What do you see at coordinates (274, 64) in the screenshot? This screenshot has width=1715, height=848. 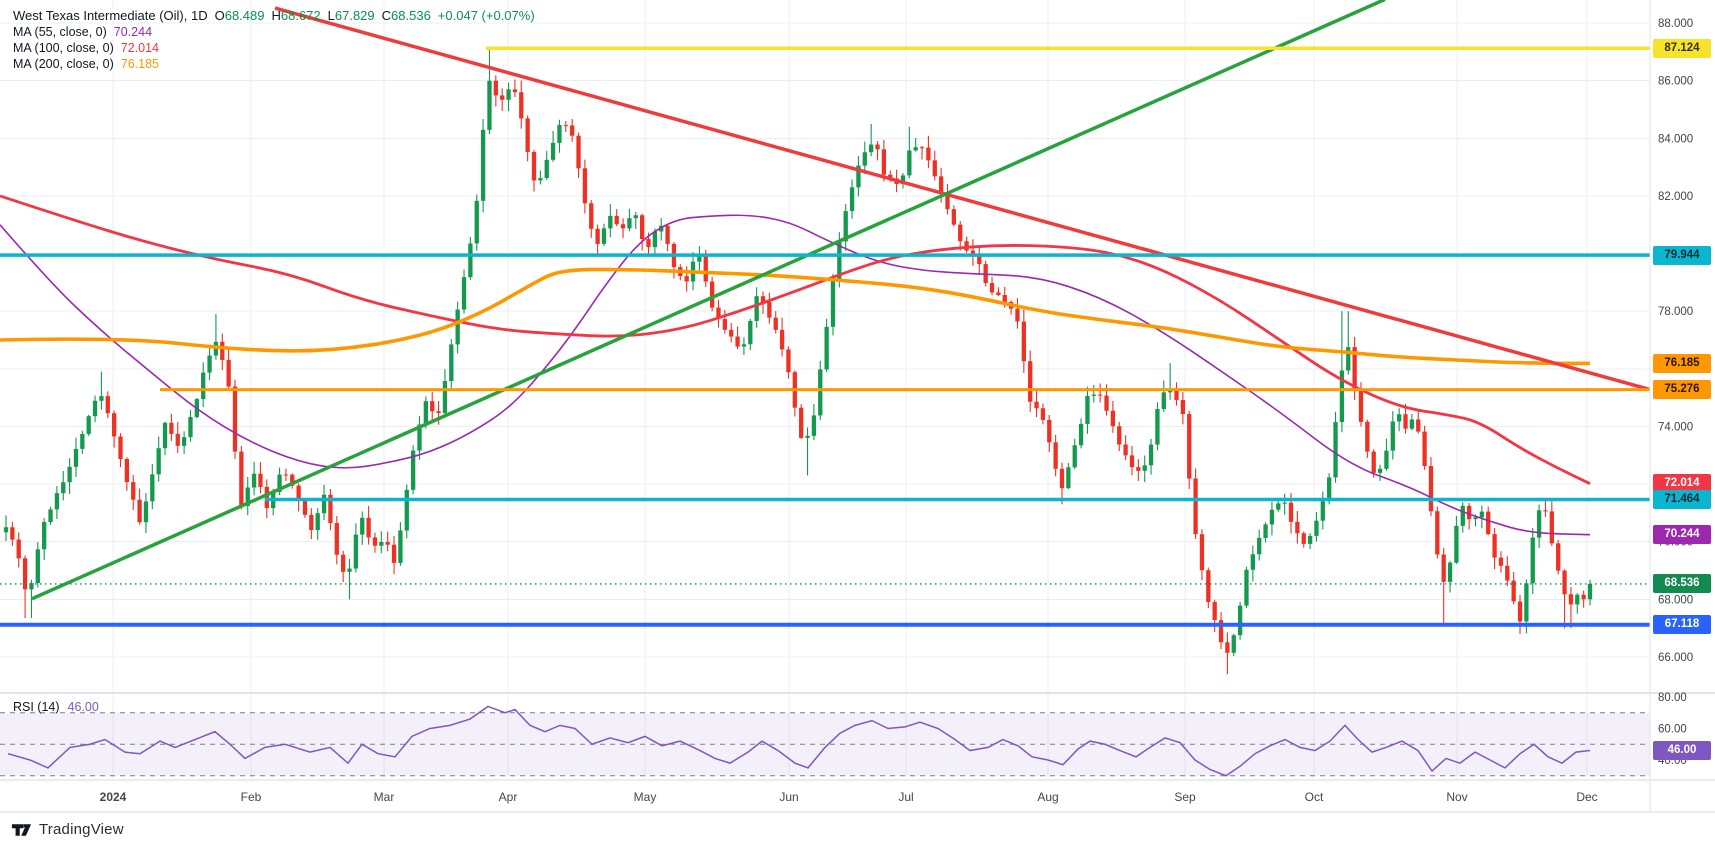 I see `ma-legend-row: MA (200, close, 0) 76.185` at bounding box center [274, 64].